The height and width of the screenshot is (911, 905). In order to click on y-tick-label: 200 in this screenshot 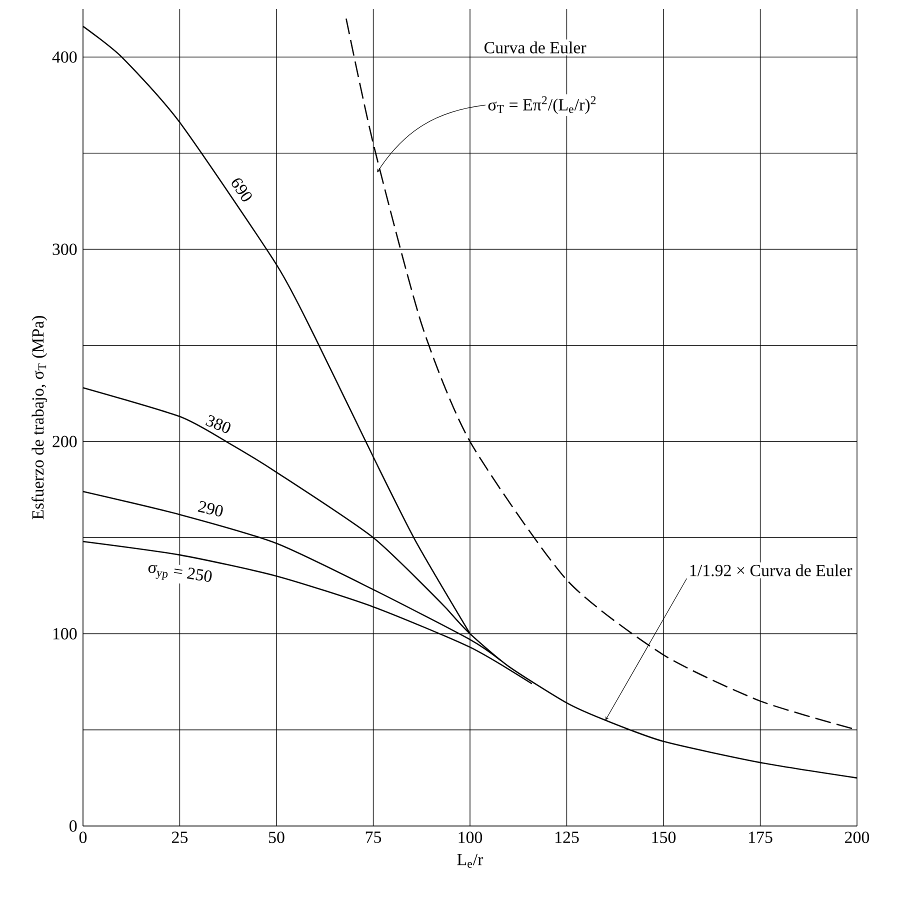, I will do `click(64, 442)`.